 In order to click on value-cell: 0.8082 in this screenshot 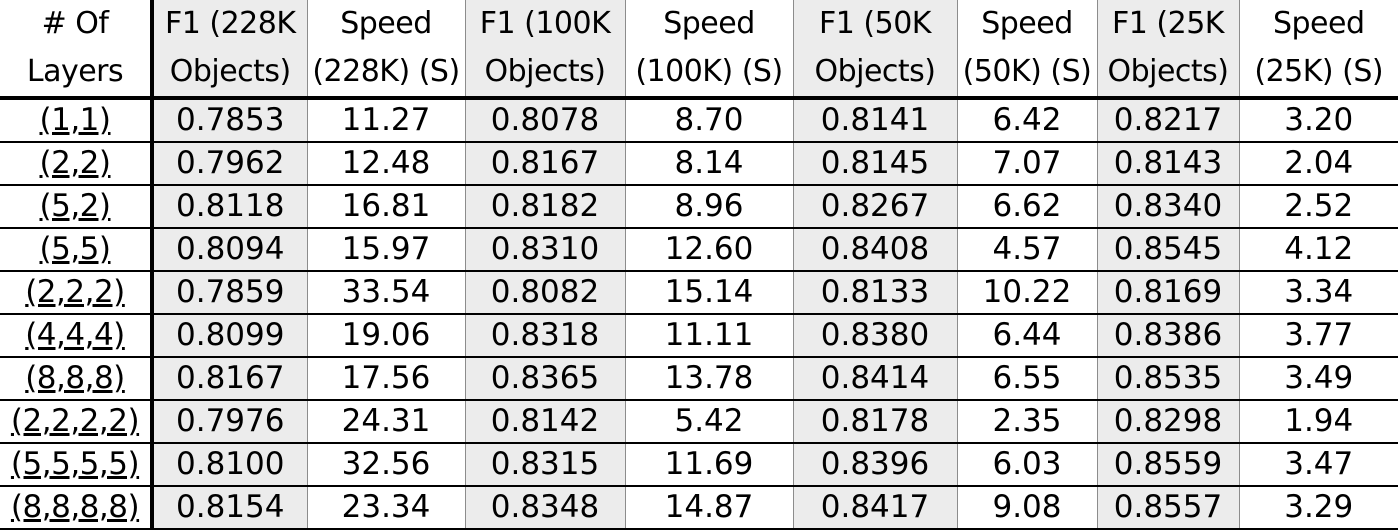, I will do `click(545, 293)`.